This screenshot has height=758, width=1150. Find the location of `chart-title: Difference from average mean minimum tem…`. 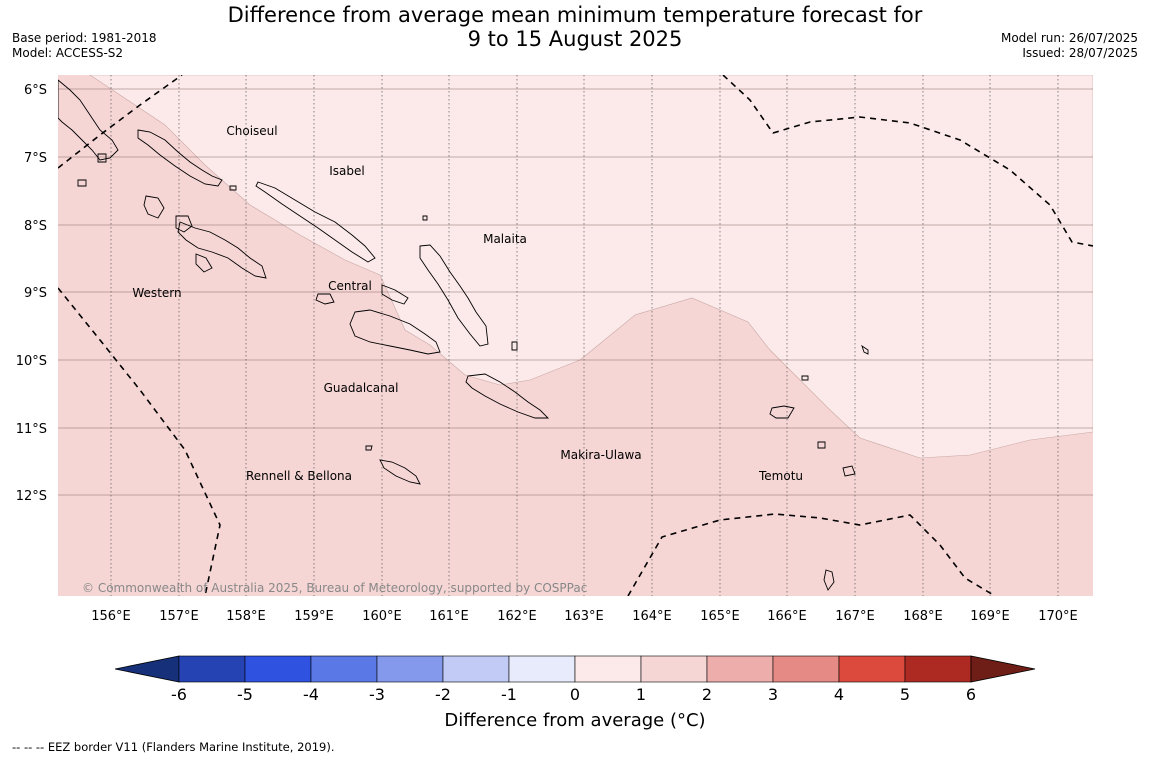

chart-title: Difference from average mean minimum tem… is located at coordinates (575, 27).